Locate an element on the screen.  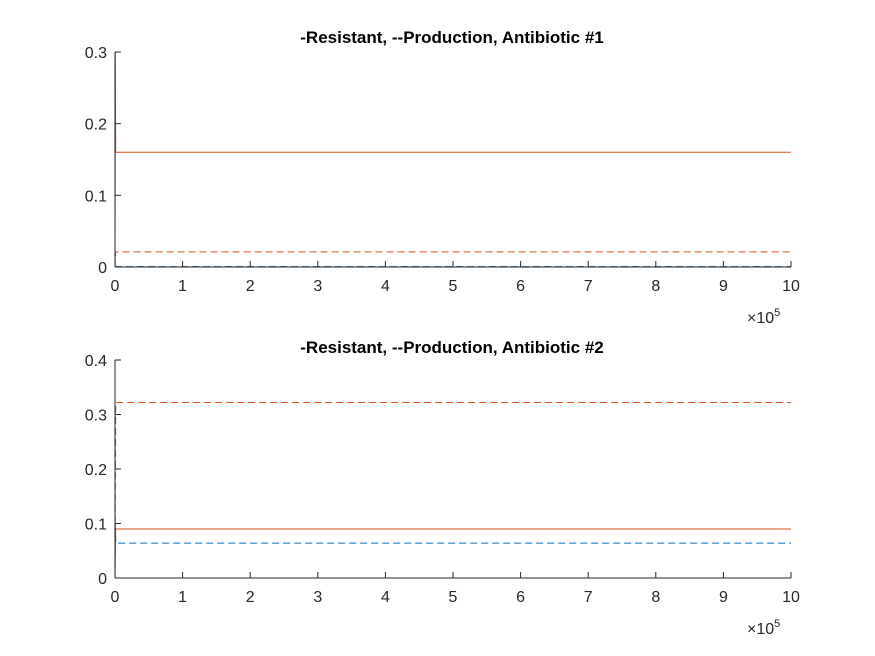
chart-title: -Resistant, --Production, Antibiotic #1 is located at coordinates (452, 37).